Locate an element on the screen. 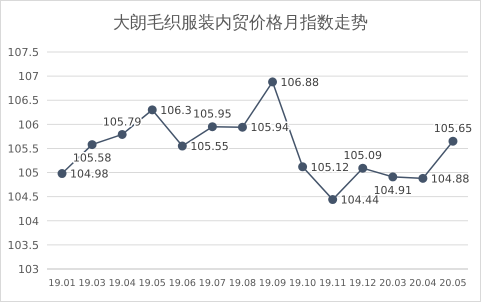  x-tick-label: 20.05 is located at coordinates (453, 283).